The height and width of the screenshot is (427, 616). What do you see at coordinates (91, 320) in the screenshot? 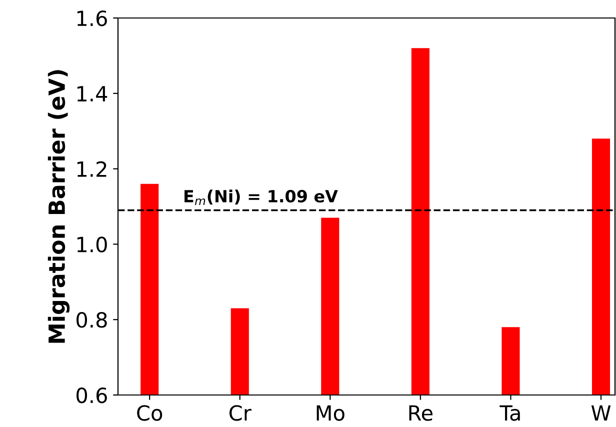
I see `y-tick-label: 0.8` at bounding box center [91, 320].